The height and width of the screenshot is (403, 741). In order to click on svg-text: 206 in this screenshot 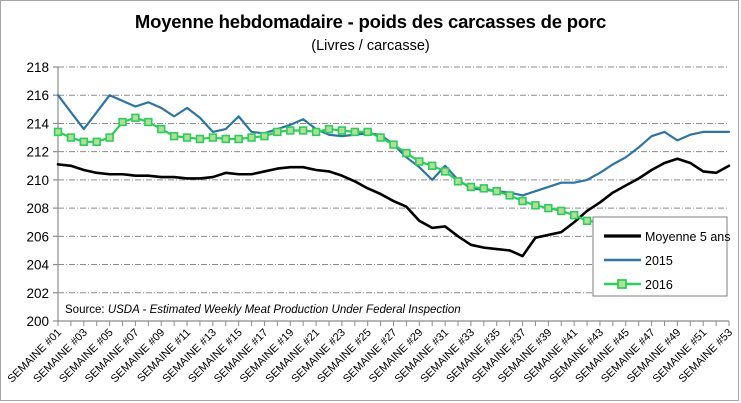, I will do `click(37, 236)`.